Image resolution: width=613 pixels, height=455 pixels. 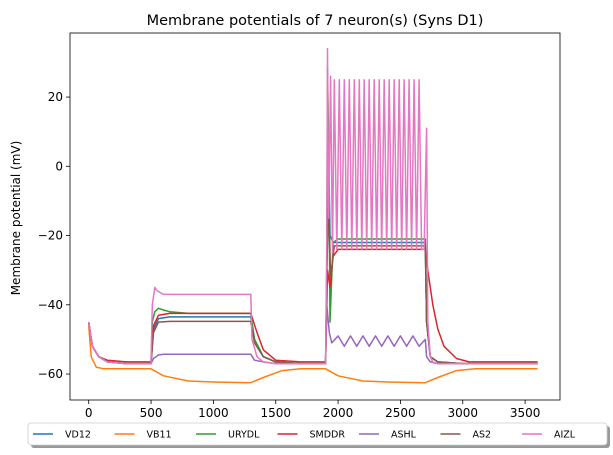 I want to click on x-tick-label: 3000, so click(x=462, y=413).